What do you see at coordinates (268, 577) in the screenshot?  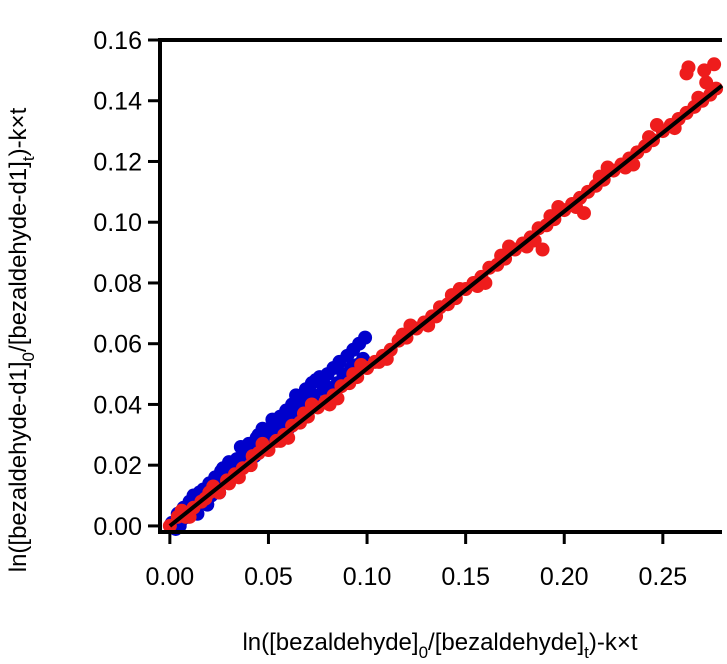 I see `x-tick-label: 0.05` at bounding box center [268, 577].